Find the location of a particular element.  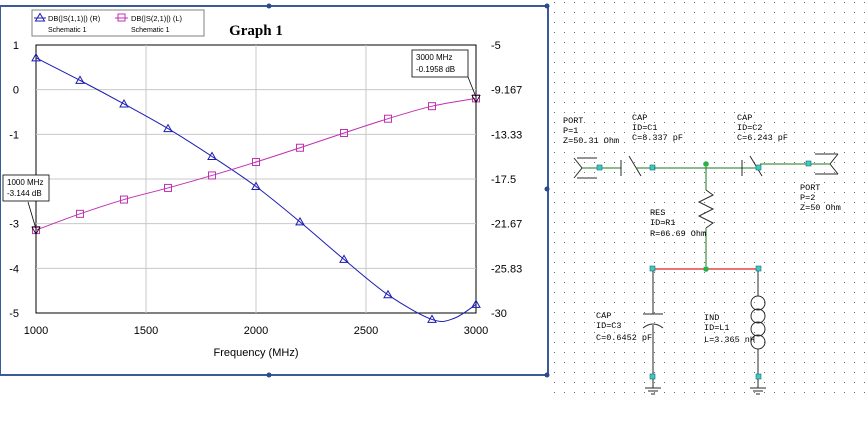

junction-node-bottom is located at coordinates (706, 269).